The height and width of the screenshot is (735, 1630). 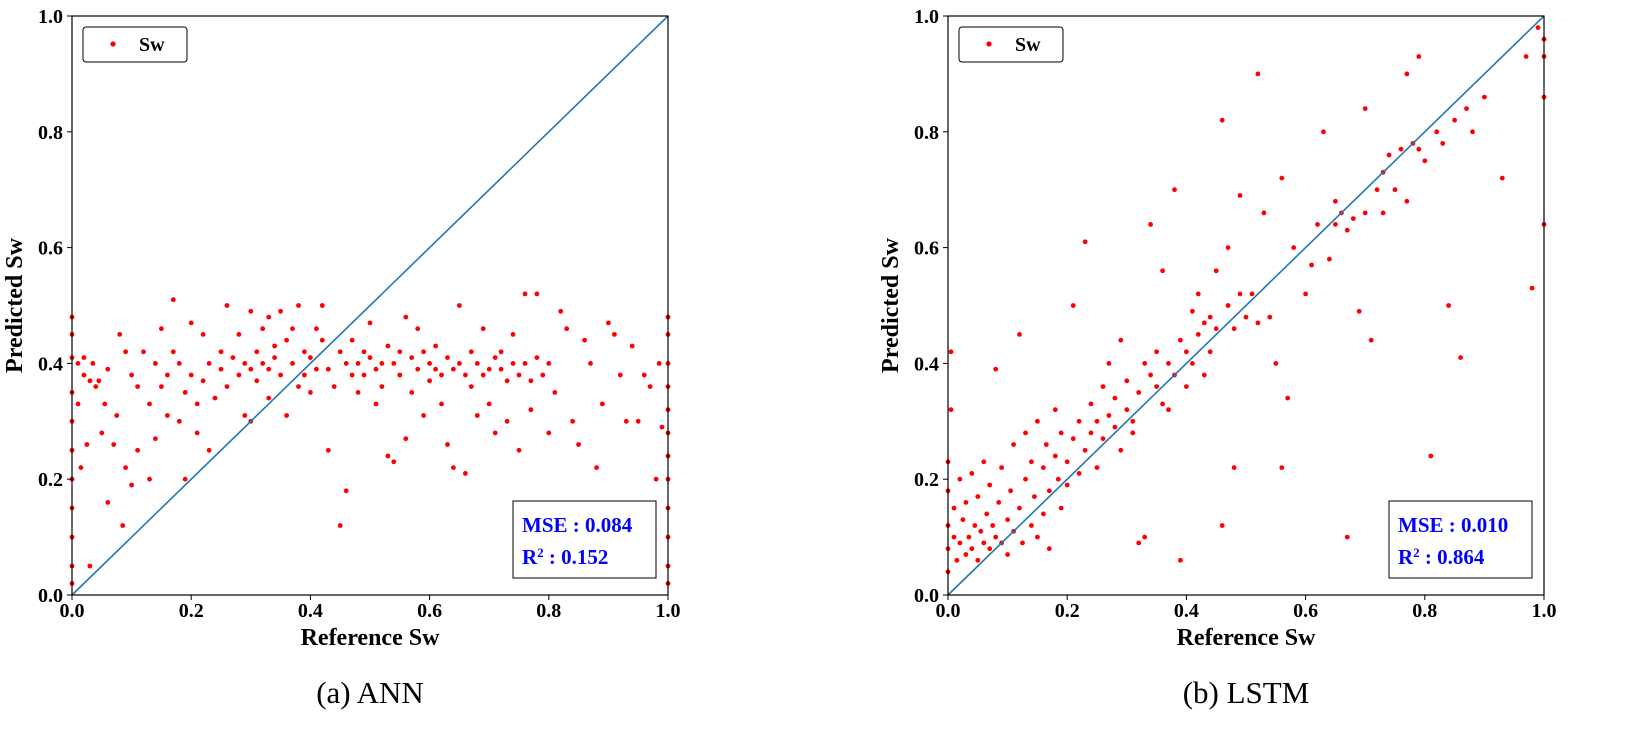 What do you see at coordinates (926, 596) in the screenshot?
I see `y-tick-label: 0.0` at bounding box center [926, 596].